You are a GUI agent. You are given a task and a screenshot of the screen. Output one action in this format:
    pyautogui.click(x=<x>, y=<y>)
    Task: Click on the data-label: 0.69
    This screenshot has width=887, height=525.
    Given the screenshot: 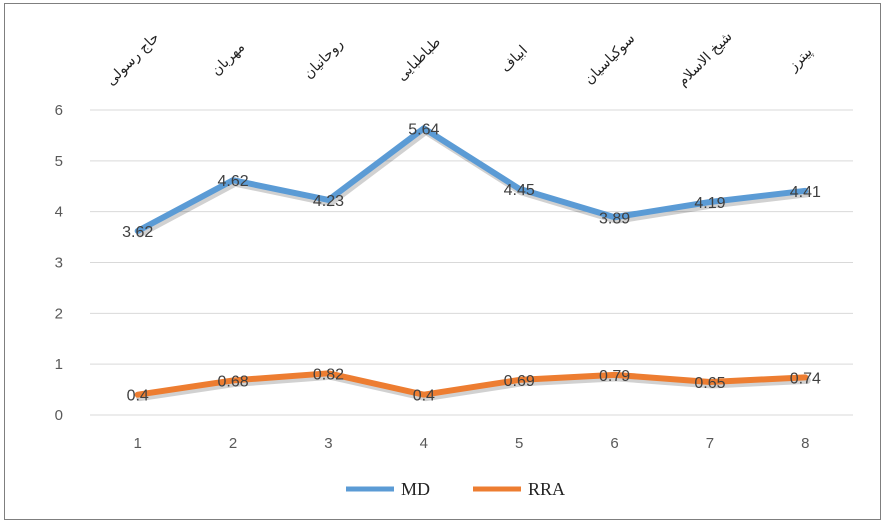 What is the action you would take?
    pyautogui.click(x=519, y=381)
    